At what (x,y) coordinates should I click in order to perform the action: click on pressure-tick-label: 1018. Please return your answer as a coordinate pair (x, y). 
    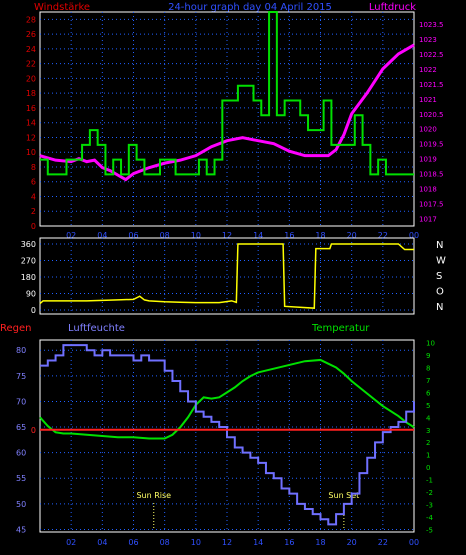
    Looking at the image, I should click on (428, 190).